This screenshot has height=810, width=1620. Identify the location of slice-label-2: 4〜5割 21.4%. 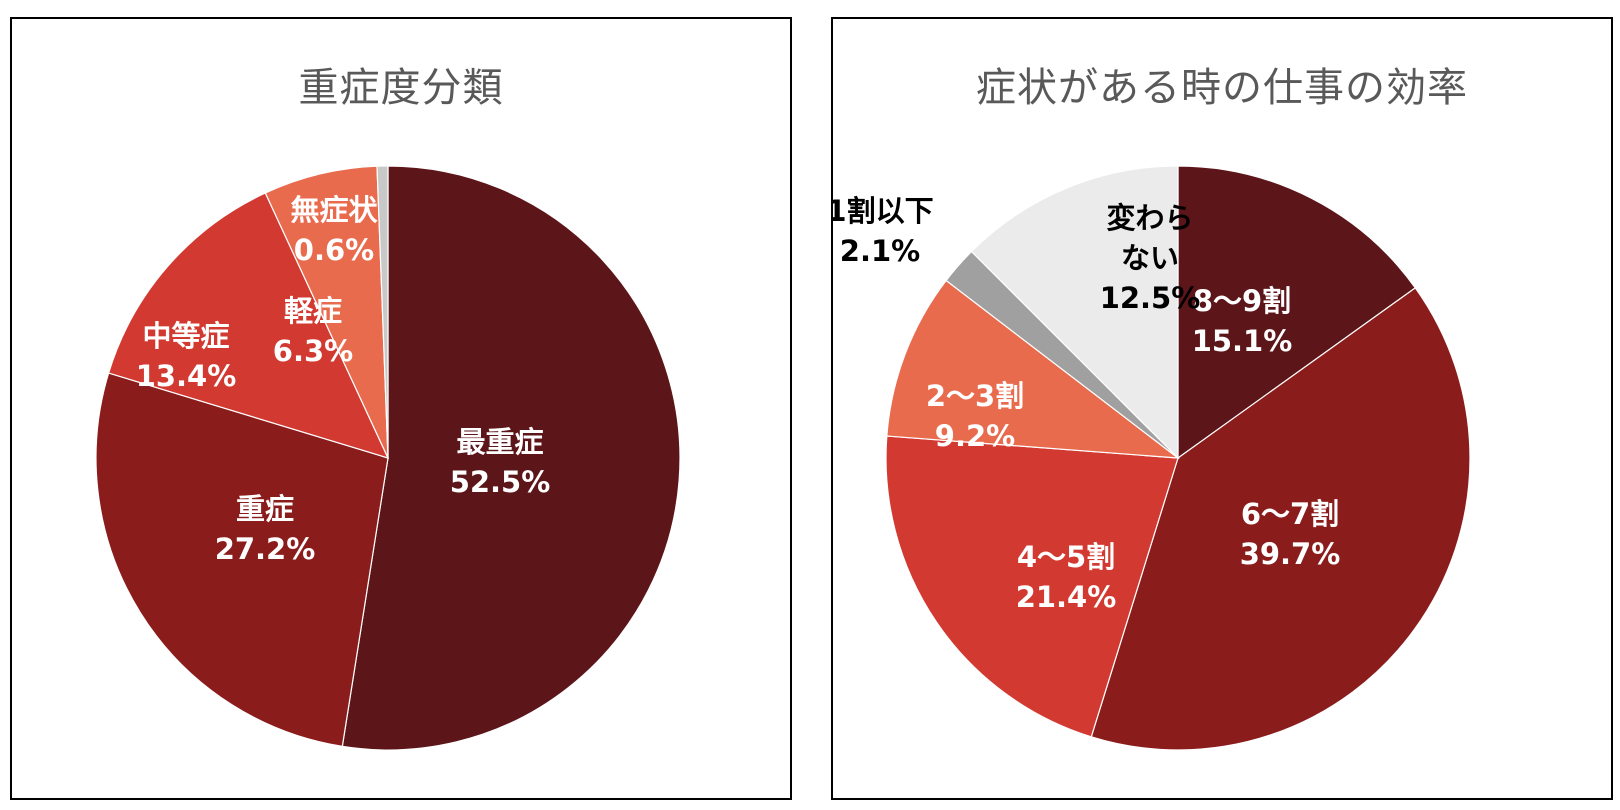
(1066, 577).